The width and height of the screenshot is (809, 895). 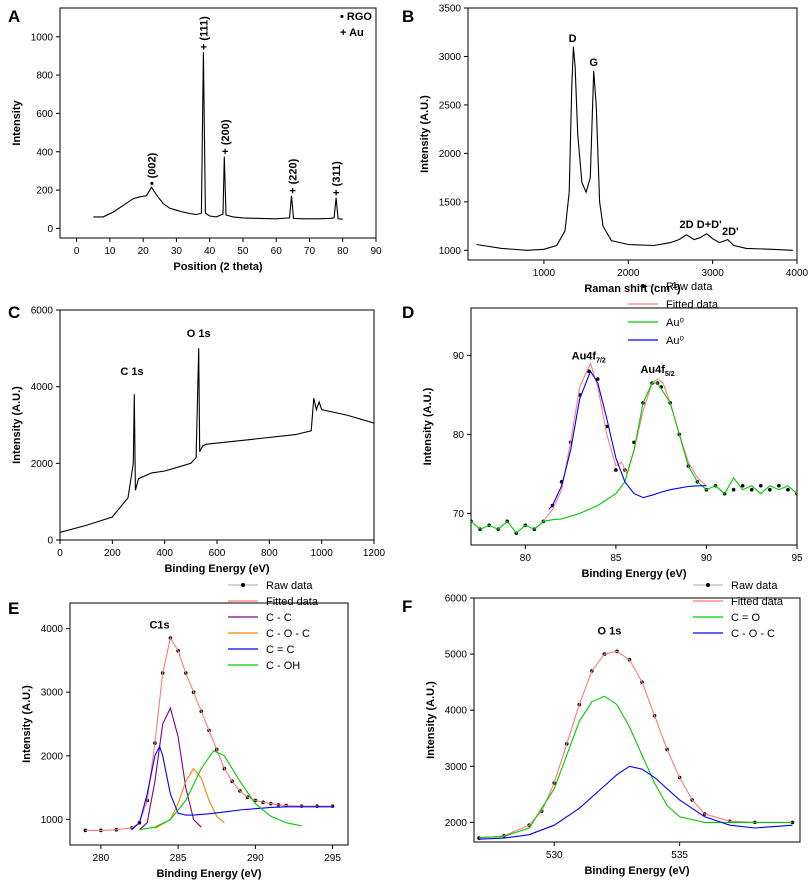 I want to click on peak-annotation: • (002), so click(x=152, y=168).